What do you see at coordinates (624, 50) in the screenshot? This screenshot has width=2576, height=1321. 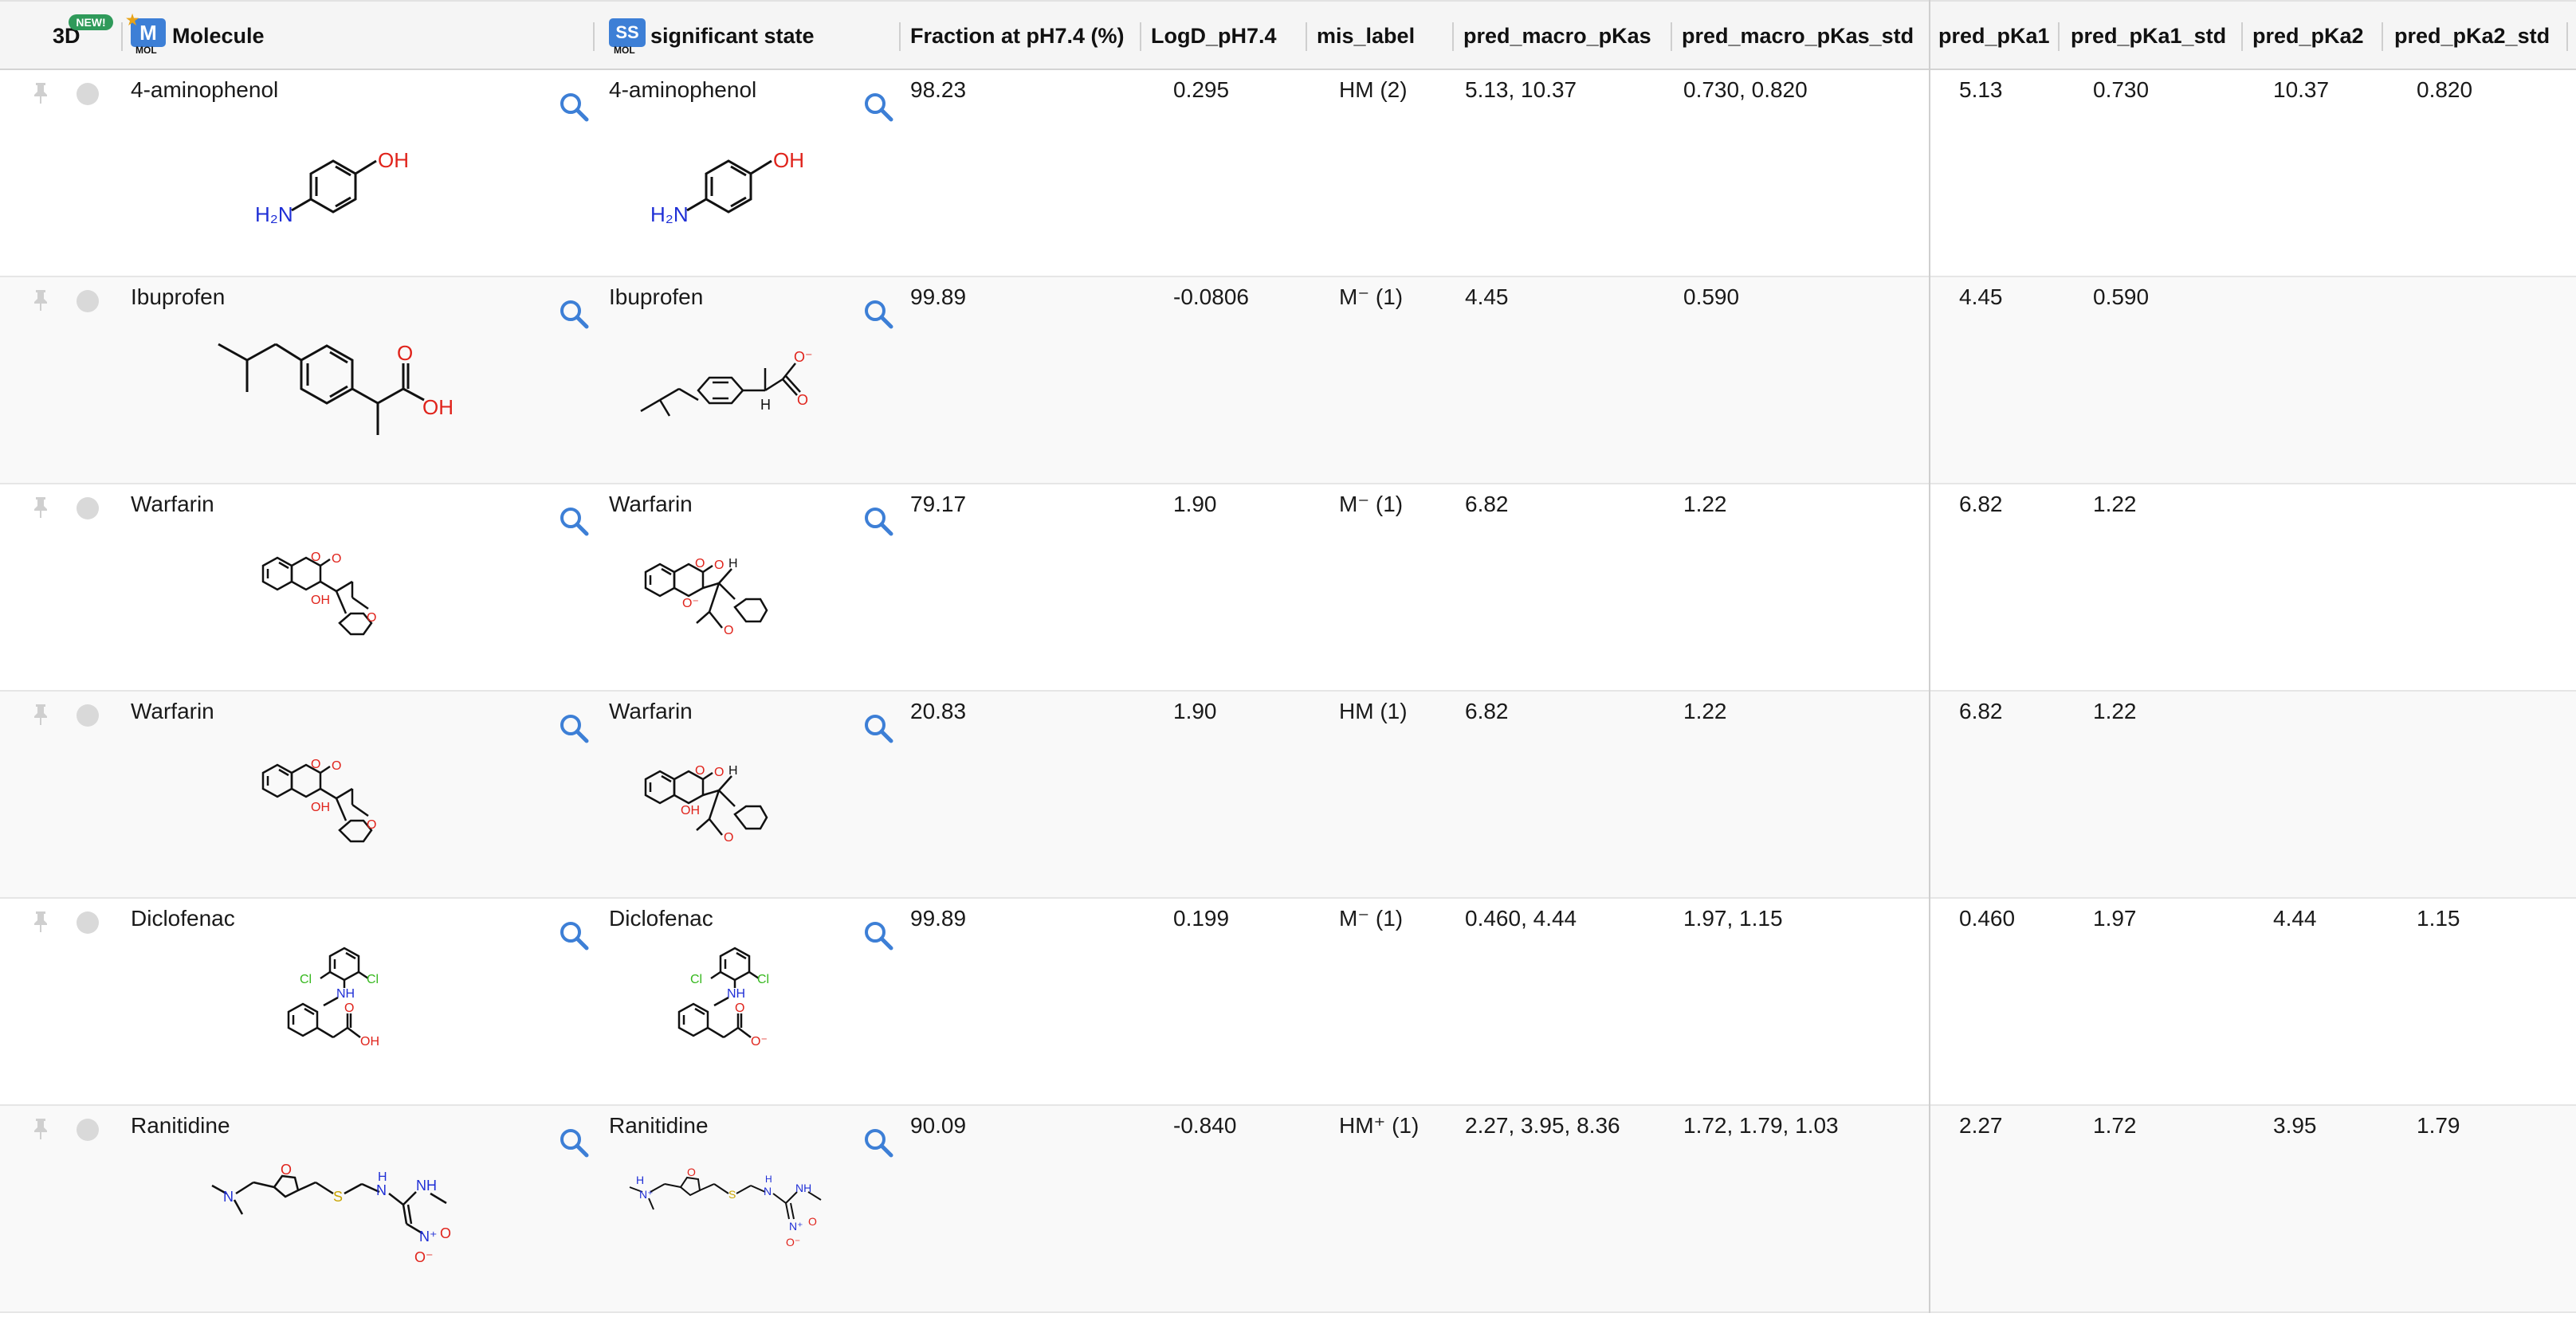 I see `ss-icon-sub: MOL` at bounding box center [624, 50].